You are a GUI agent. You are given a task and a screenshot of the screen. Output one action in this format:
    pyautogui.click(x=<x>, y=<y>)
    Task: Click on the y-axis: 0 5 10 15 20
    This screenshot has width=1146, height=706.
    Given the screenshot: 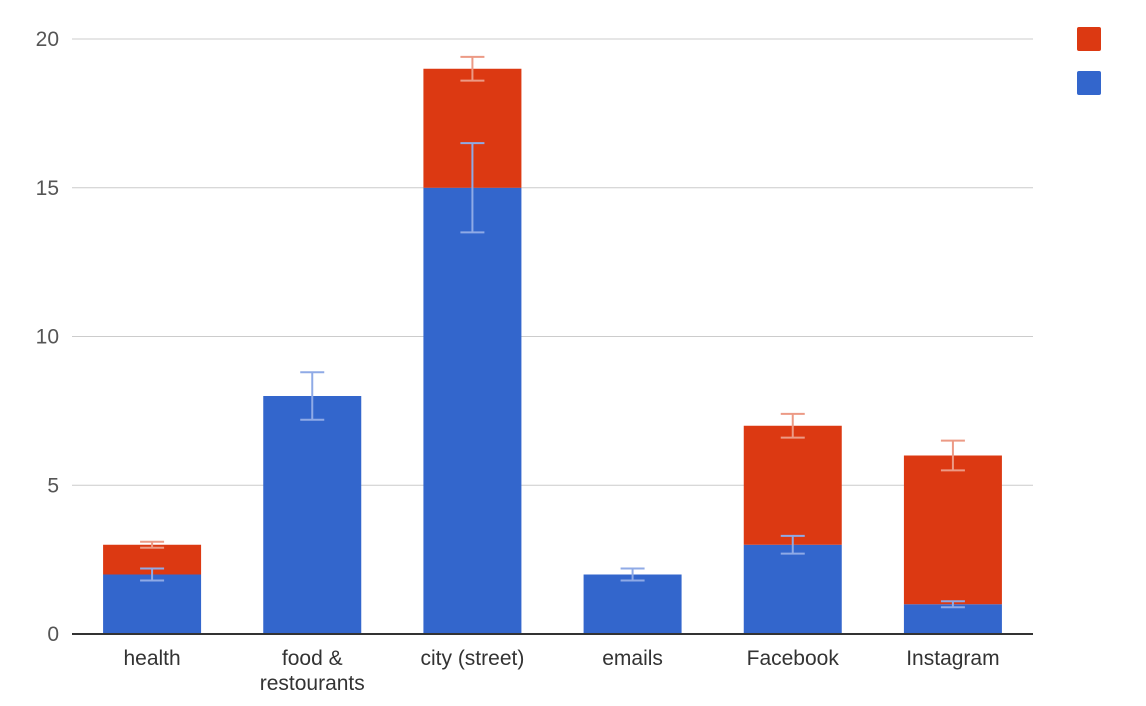 What is the action you would take?
    pyautogui.click(x=47, y=337)
    